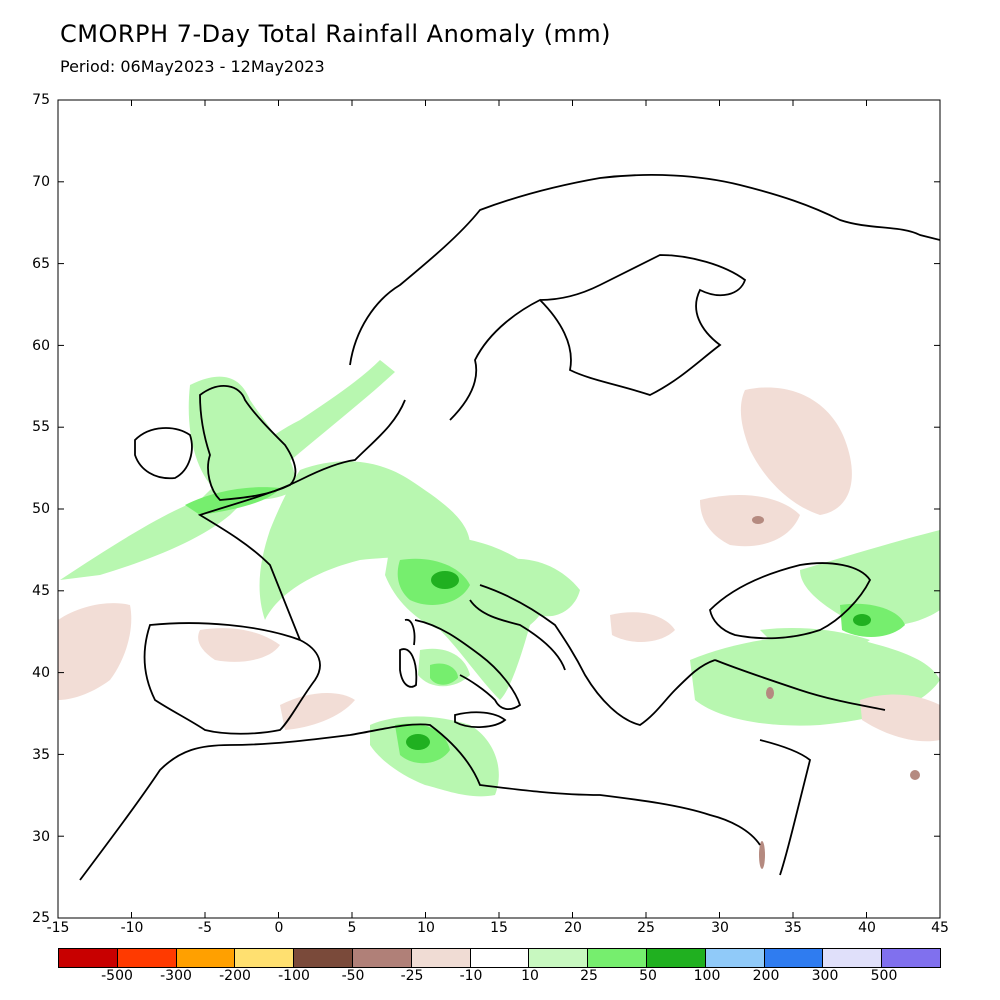 The width and height of the screenshot is (1000, 1000). I want to click on wetter-area-anatolia, so click(872, 620).